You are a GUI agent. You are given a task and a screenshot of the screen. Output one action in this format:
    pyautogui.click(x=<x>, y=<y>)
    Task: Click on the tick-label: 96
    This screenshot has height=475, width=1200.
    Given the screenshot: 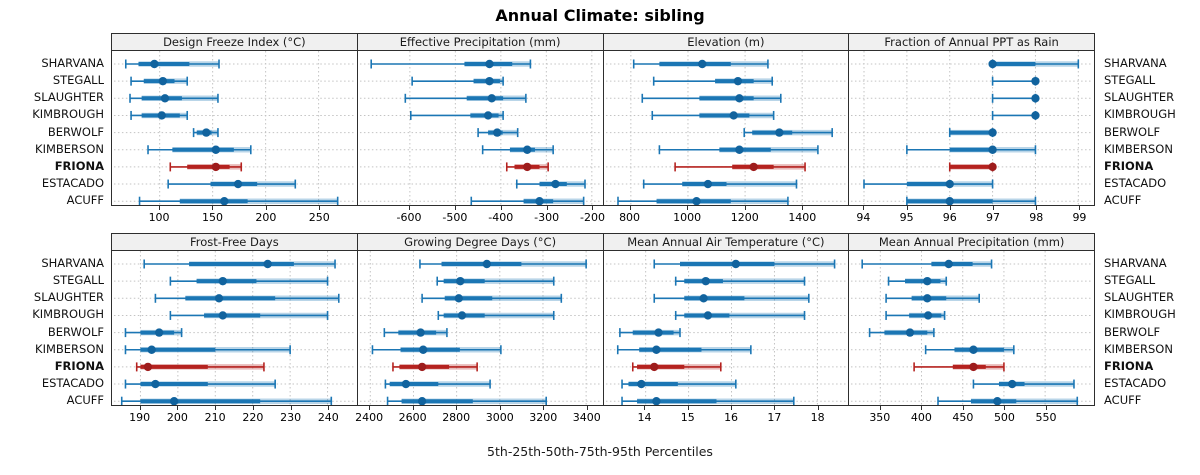 What is the action you would take?
    pyautogui.click(x=949, y=217)
    